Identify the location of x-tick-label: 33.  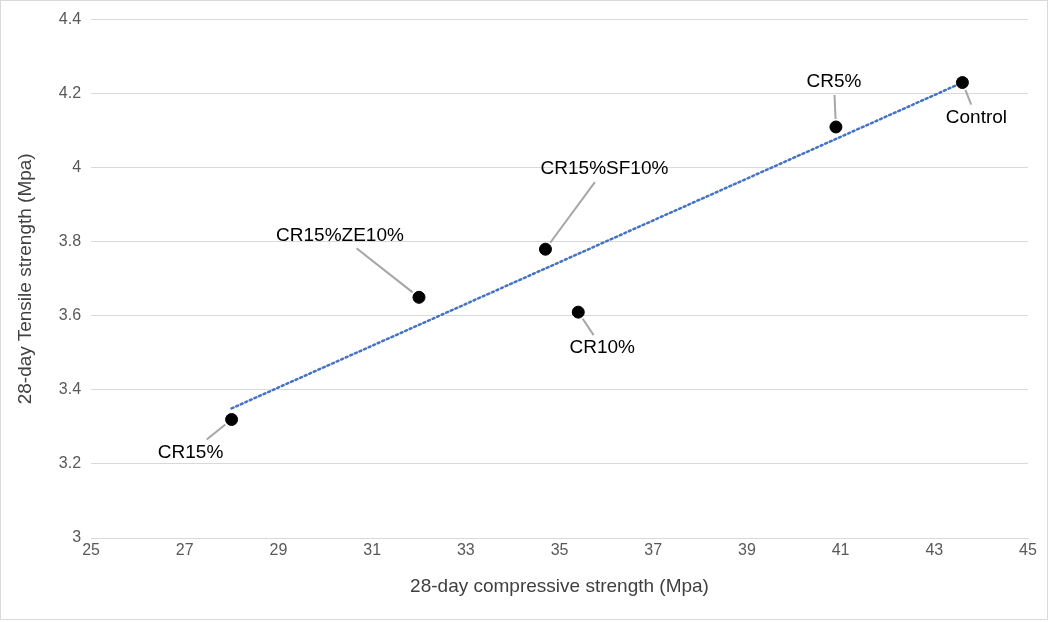
(465, 550).